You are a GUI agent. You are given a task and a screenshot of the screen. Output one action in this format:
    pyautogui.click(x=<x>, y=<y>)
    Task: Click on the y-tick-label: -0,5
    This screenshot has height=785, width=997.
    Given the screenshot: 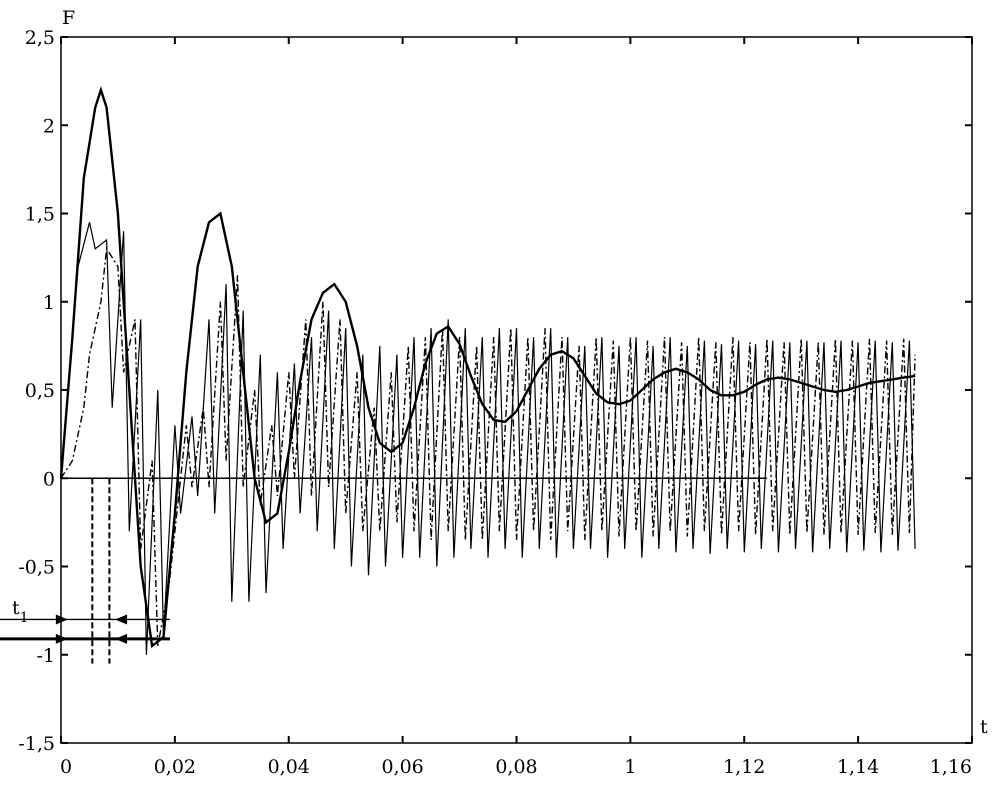 What is the action you would take?
    pyautogui.click(x=36, y=568)
    